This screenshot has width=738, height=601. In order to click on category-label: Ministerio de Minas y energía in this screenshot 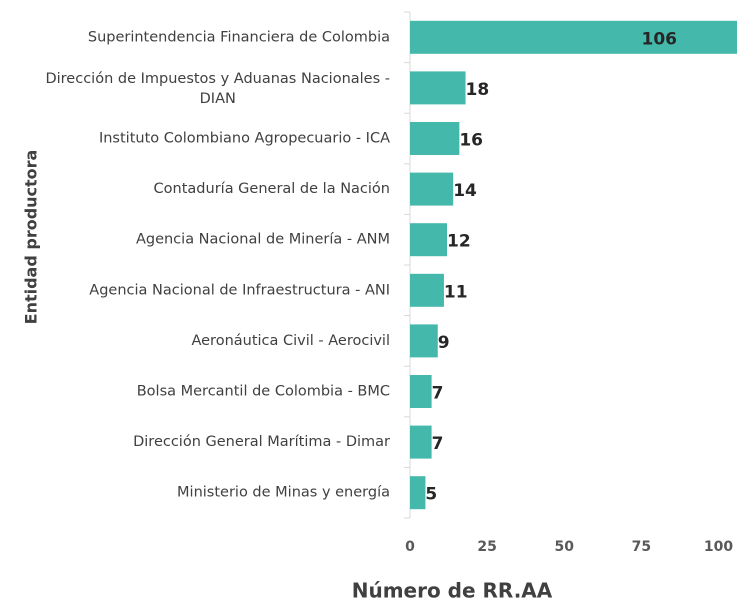, I will do `click(283, 493)`.